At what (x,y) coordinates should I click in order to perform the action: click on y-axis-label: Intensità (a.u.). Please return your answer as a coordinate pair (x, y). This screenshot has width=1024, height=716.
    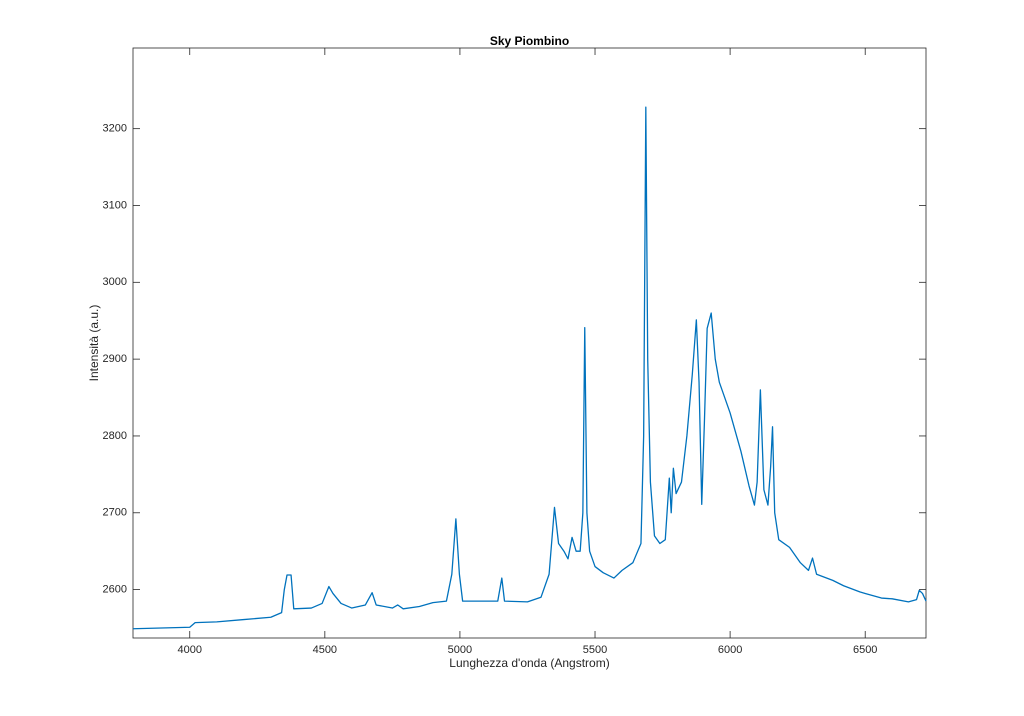
    Looking at the image, I should click on (94, 343).